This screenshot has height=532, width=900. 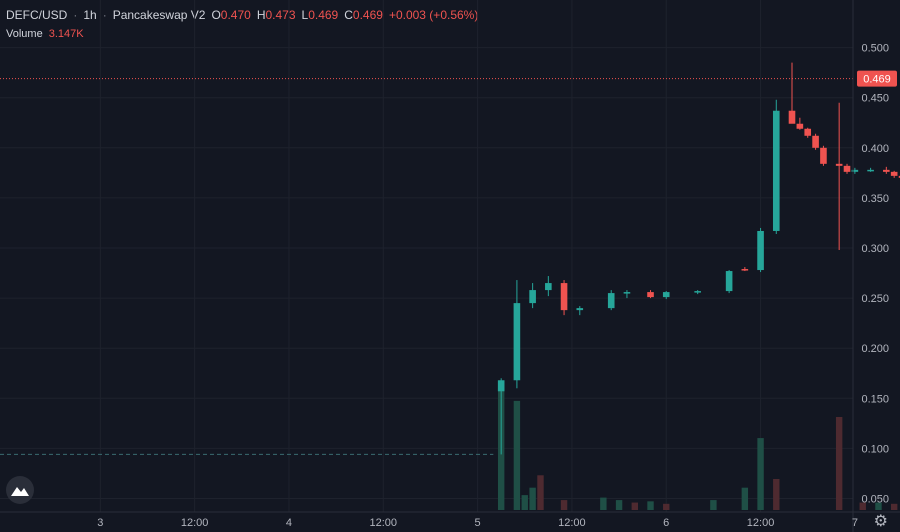 I want to click on y-tick-label: 0.450, so click(x=875, y=99).